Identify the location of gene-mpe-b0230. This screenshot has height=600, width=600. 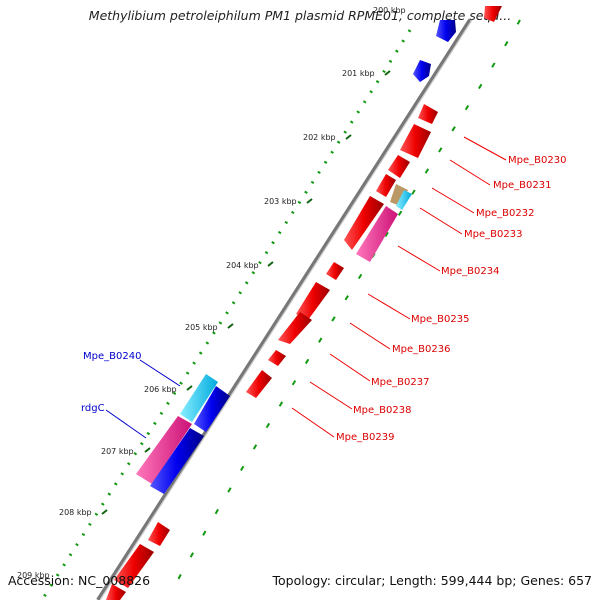
(428, 114).